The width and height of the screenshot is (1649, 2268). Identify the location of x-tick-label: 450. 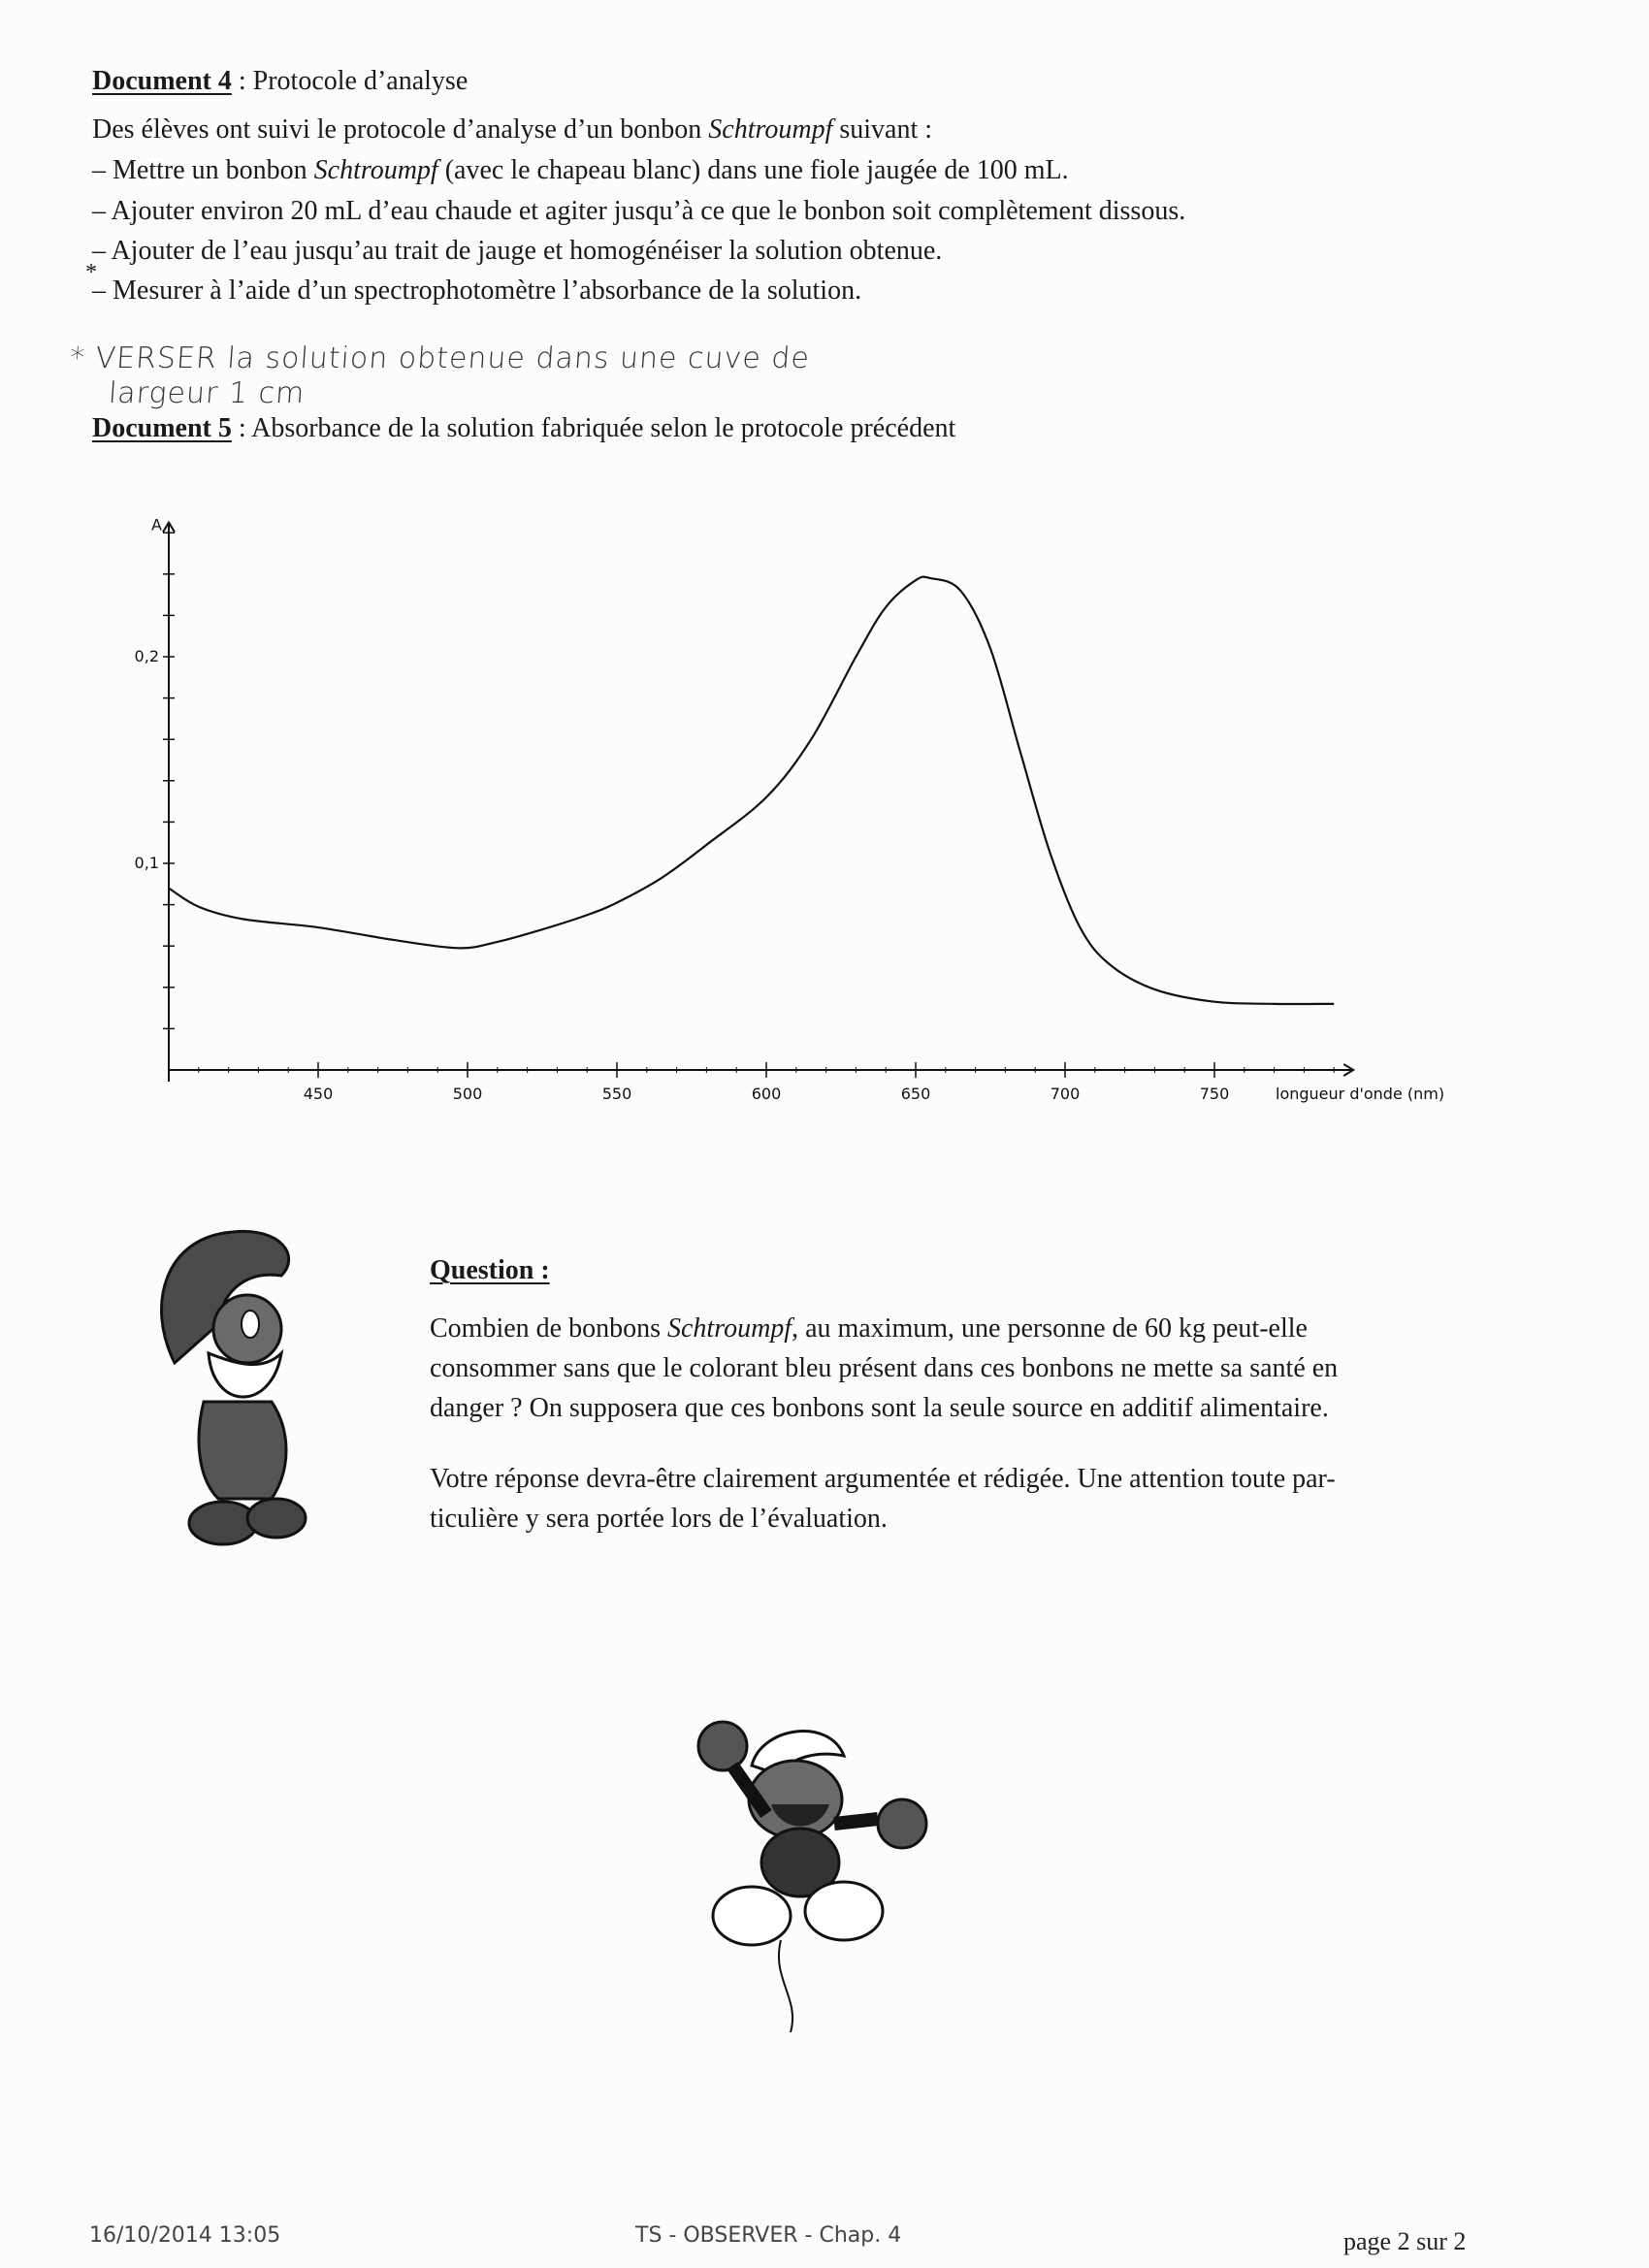
(319, 1094).